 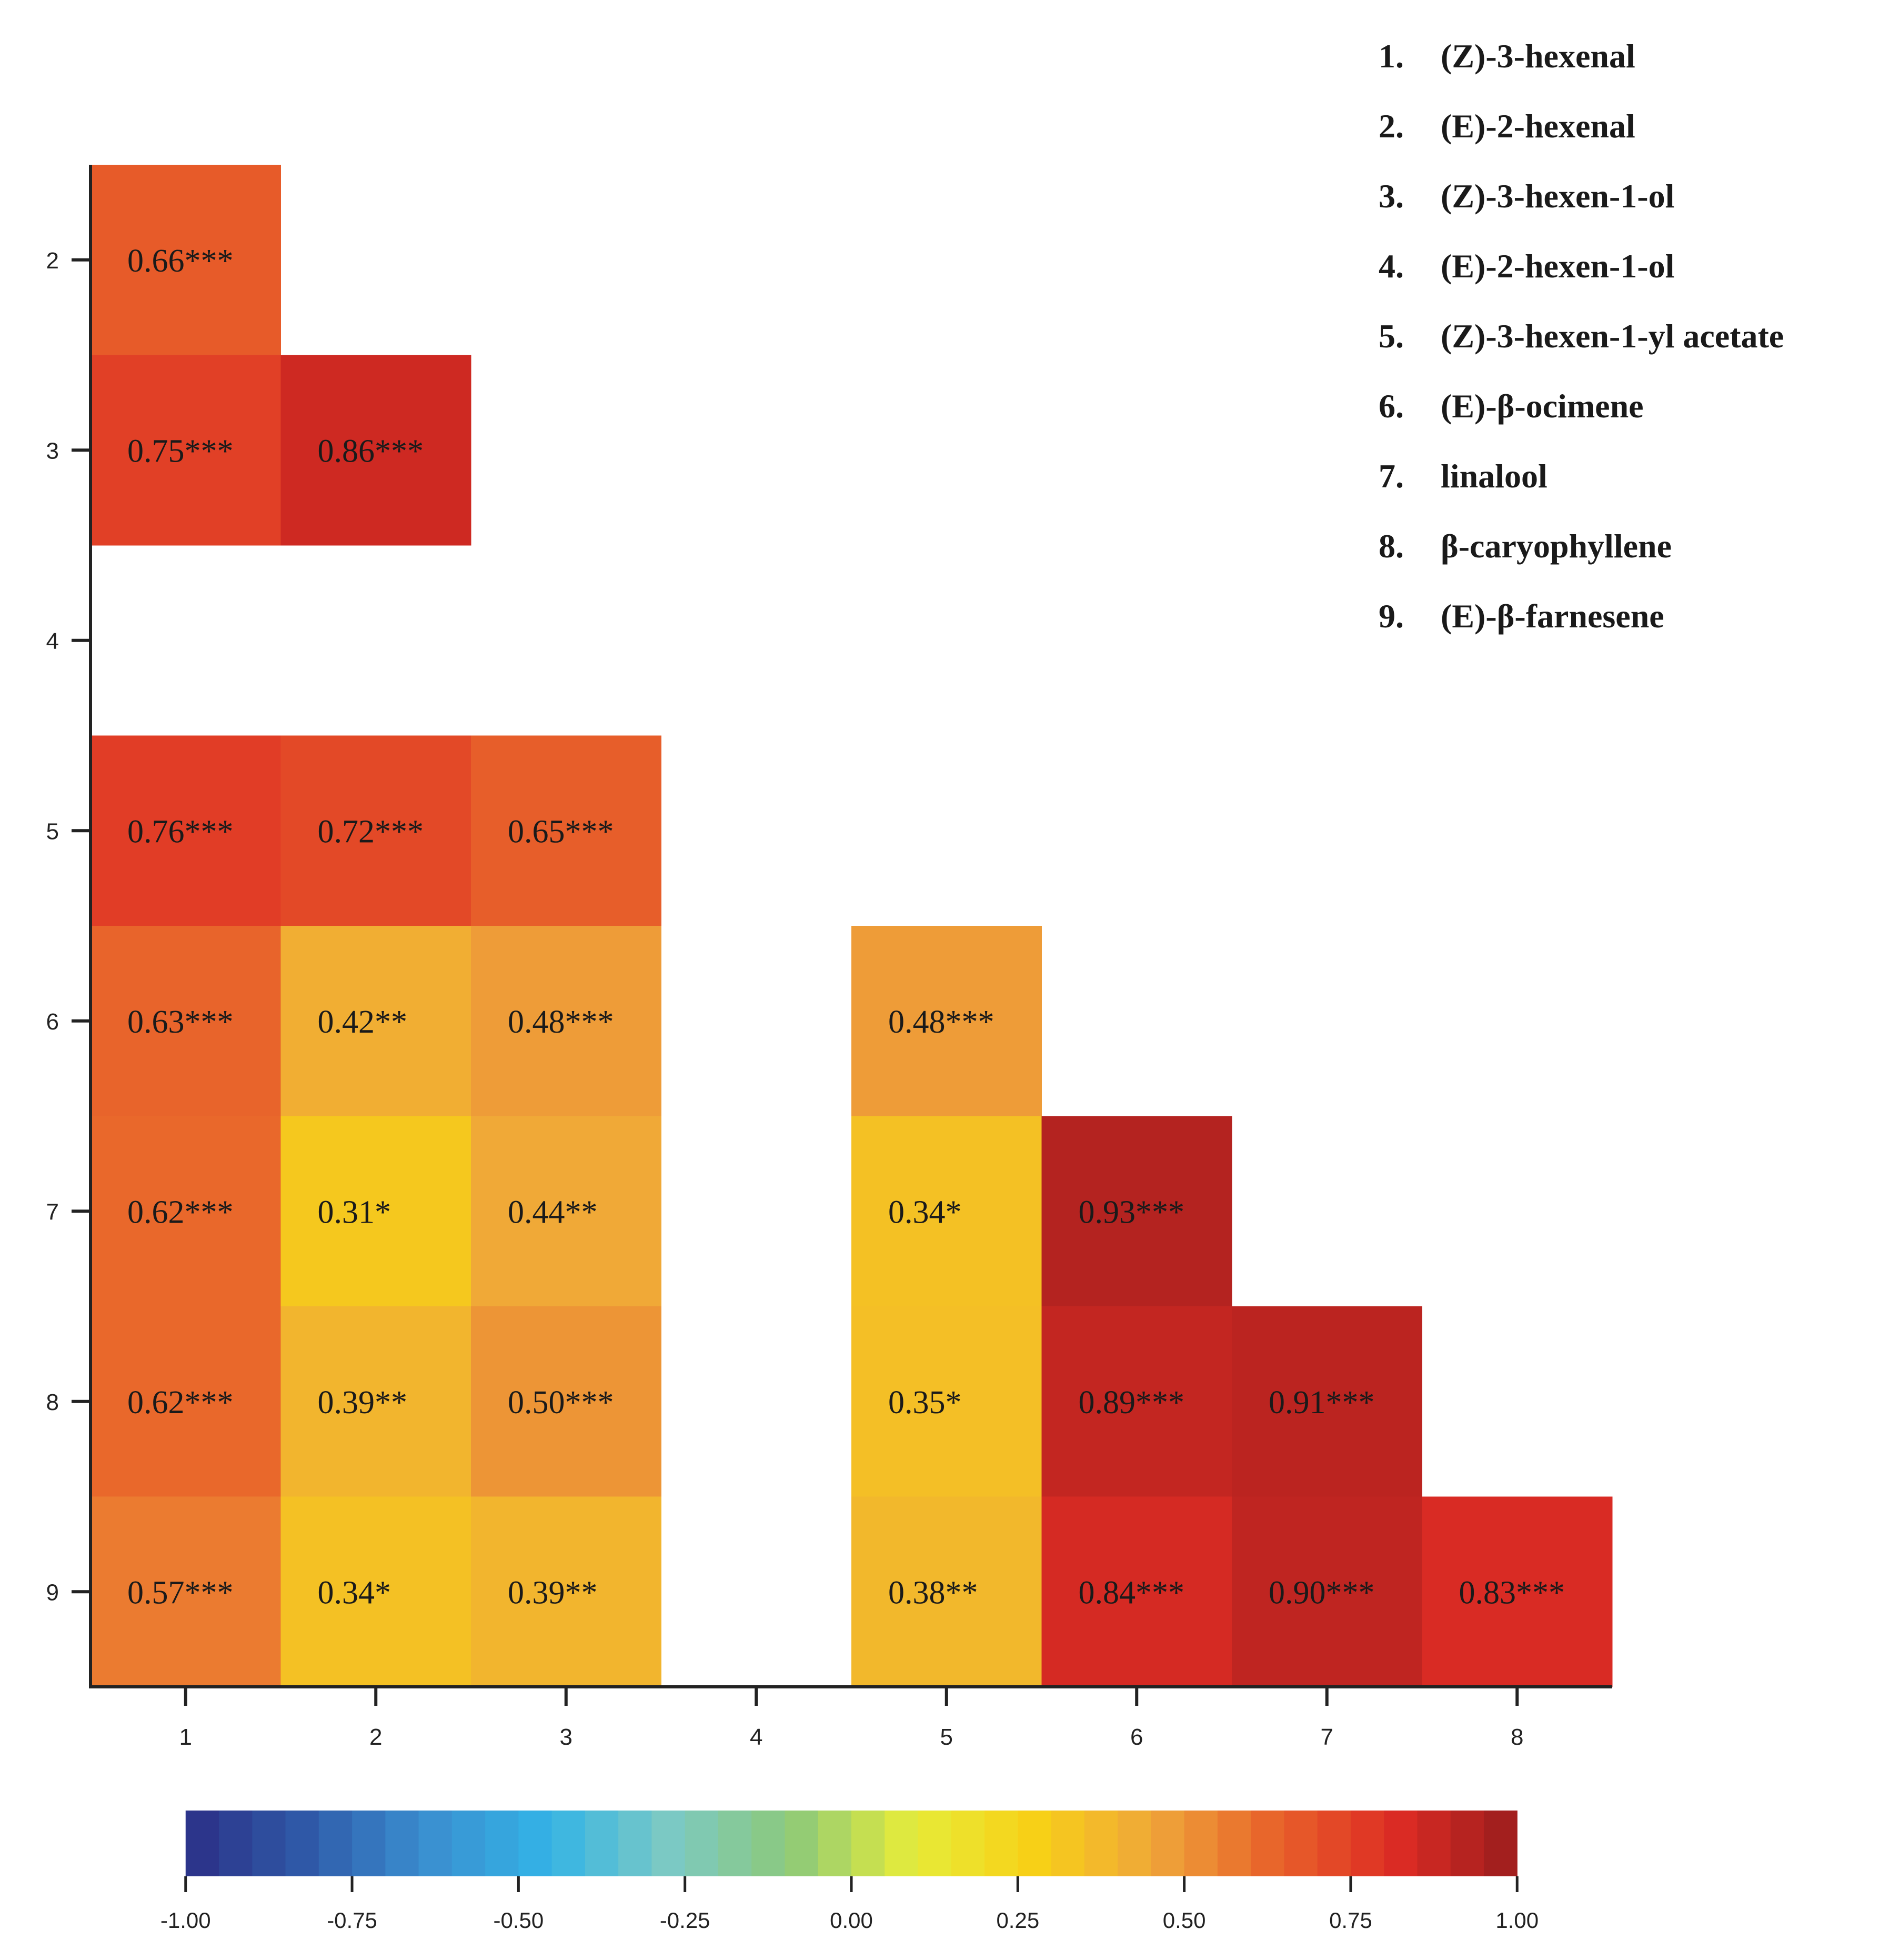 I want to click on legend-item: 6. (E)-β-ocimene, so click(x=1581, y=406).